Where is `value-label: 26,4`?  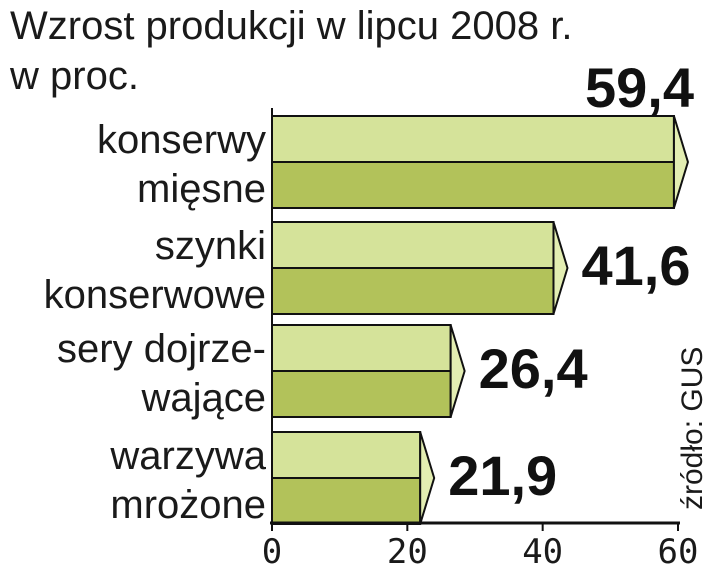
value-label: 26,4 is located at coordinates (533, 368).